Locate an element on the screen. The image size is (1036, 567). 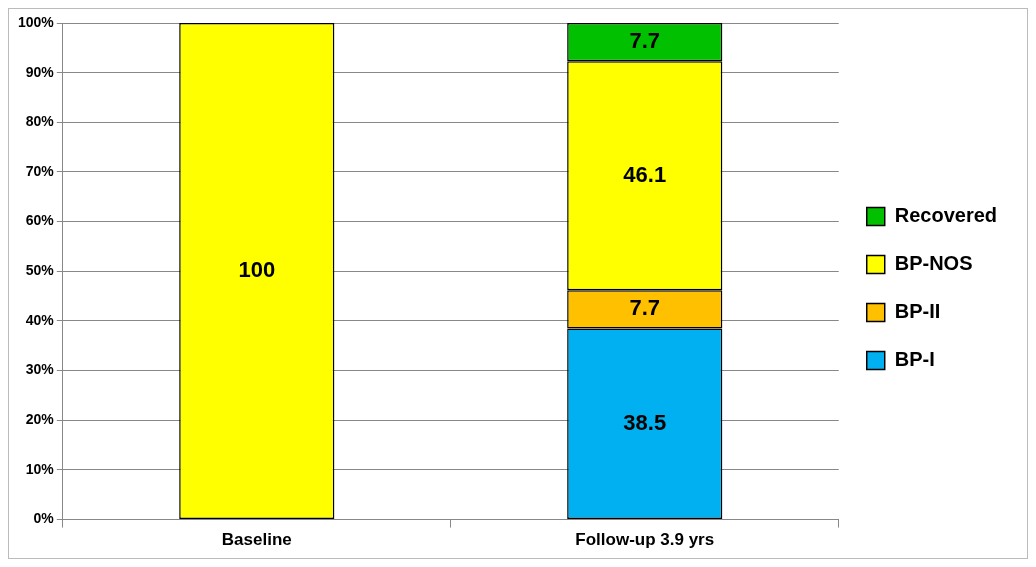
x-tick-label: Baseline is located at coordinates (256, 540).